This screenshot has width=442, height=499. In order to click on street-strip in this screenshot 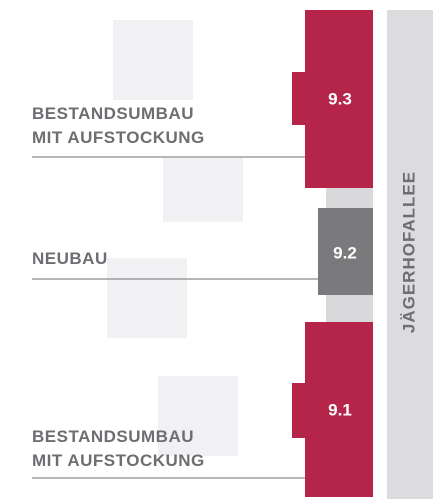, I will do `click(410, 254)`.